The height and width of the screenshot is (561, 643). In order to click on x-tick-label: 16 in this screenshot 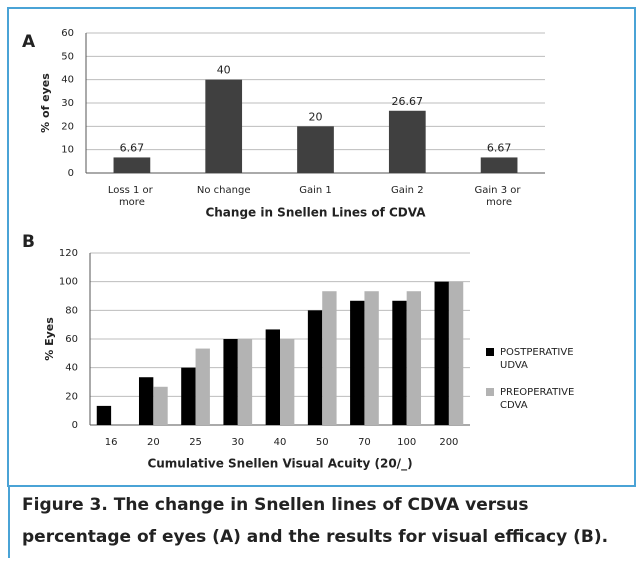, I will do `click(111, 442)`.